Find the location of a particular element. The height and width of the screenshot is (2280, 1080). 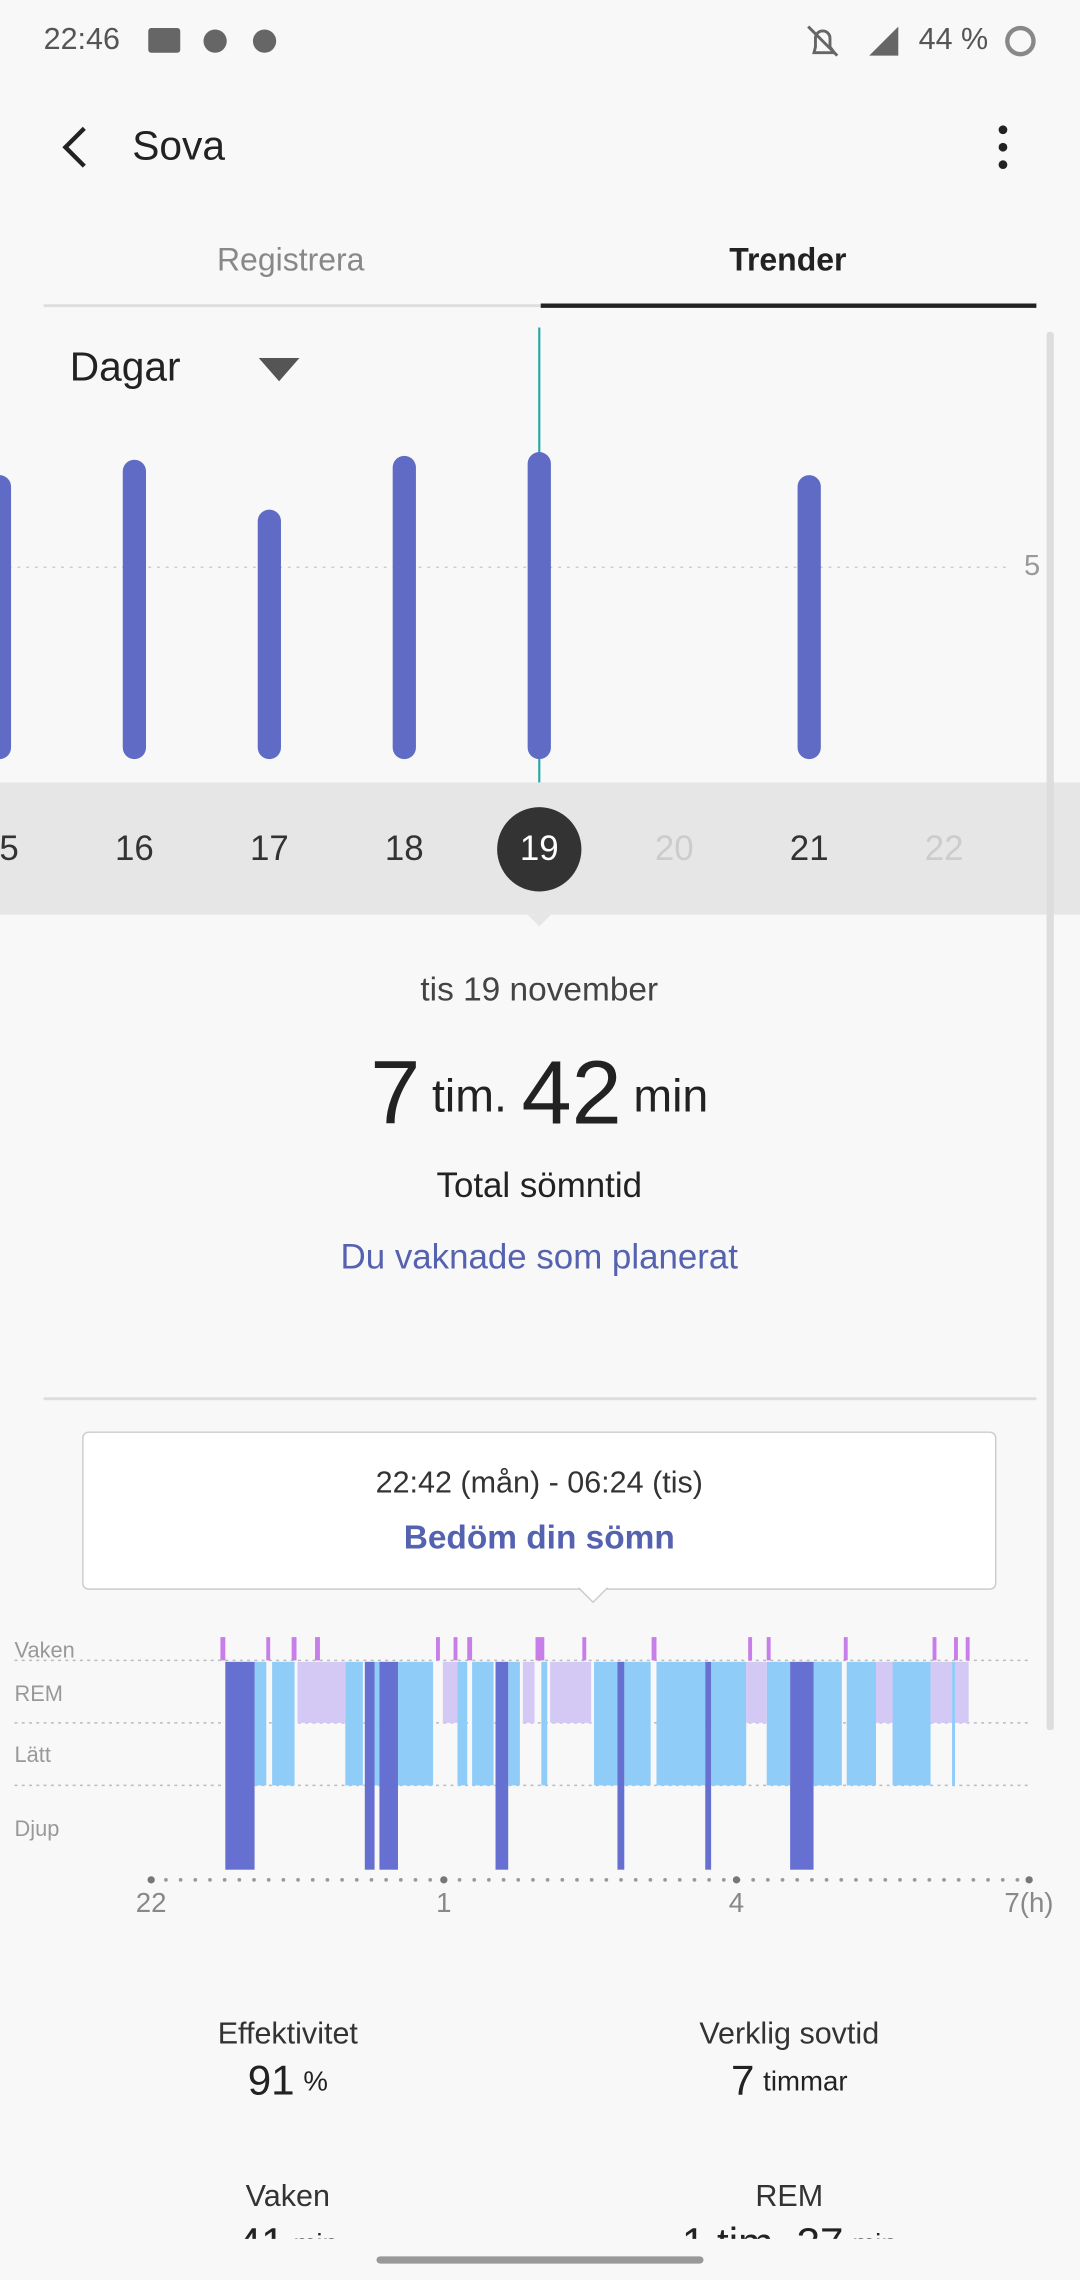

stat-value: 7 timmar is located at coordinates (789, 2080).